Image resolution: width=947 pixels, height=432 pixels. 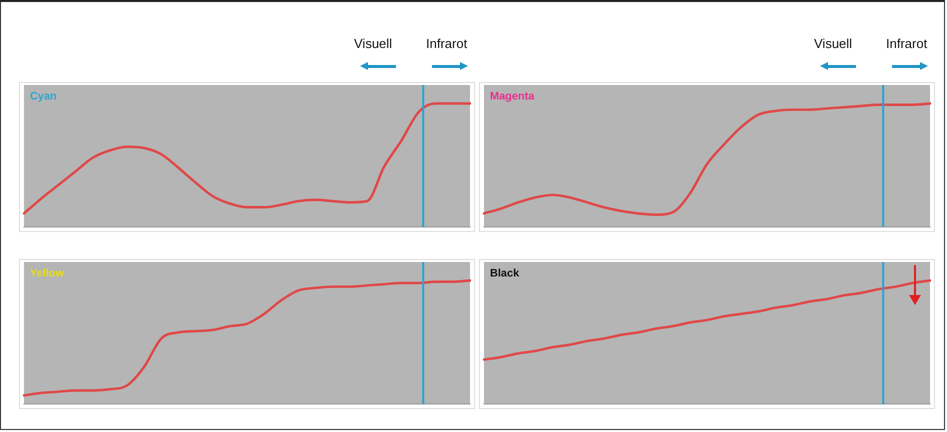 I want to click on chart-title: Black, so click(x=505, y=273).